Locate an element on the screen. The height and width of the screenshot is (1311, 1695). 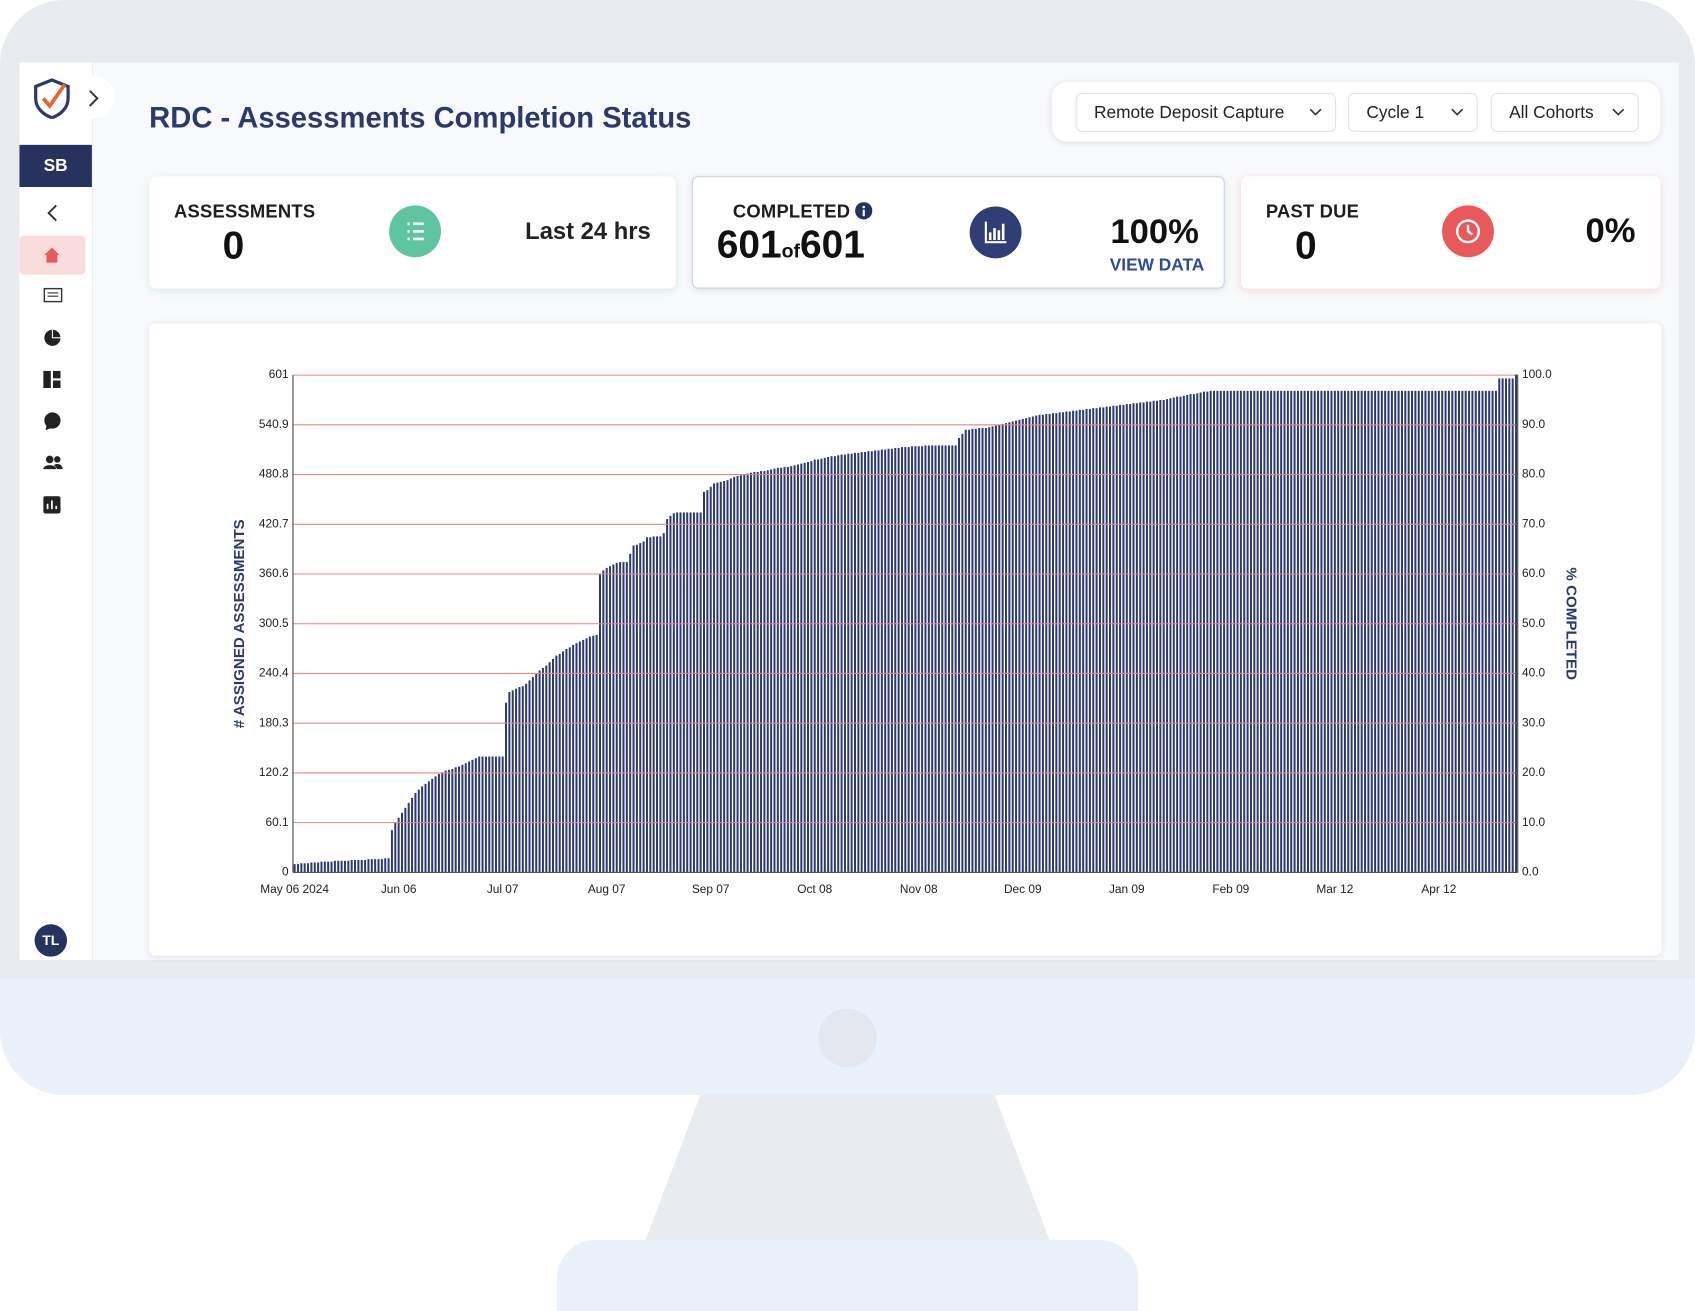
cohort-dropdown: All Cohorts is located at coordinates (1564, 112).